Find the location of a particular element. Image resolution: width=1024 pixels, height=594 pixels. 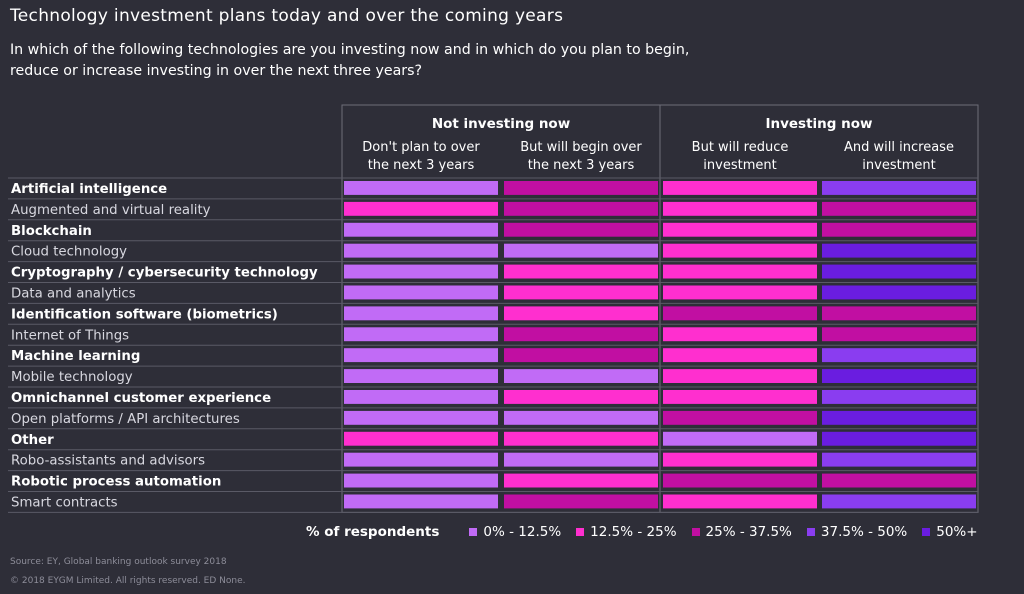

row-label: Other is located at coordinates (32, 440).